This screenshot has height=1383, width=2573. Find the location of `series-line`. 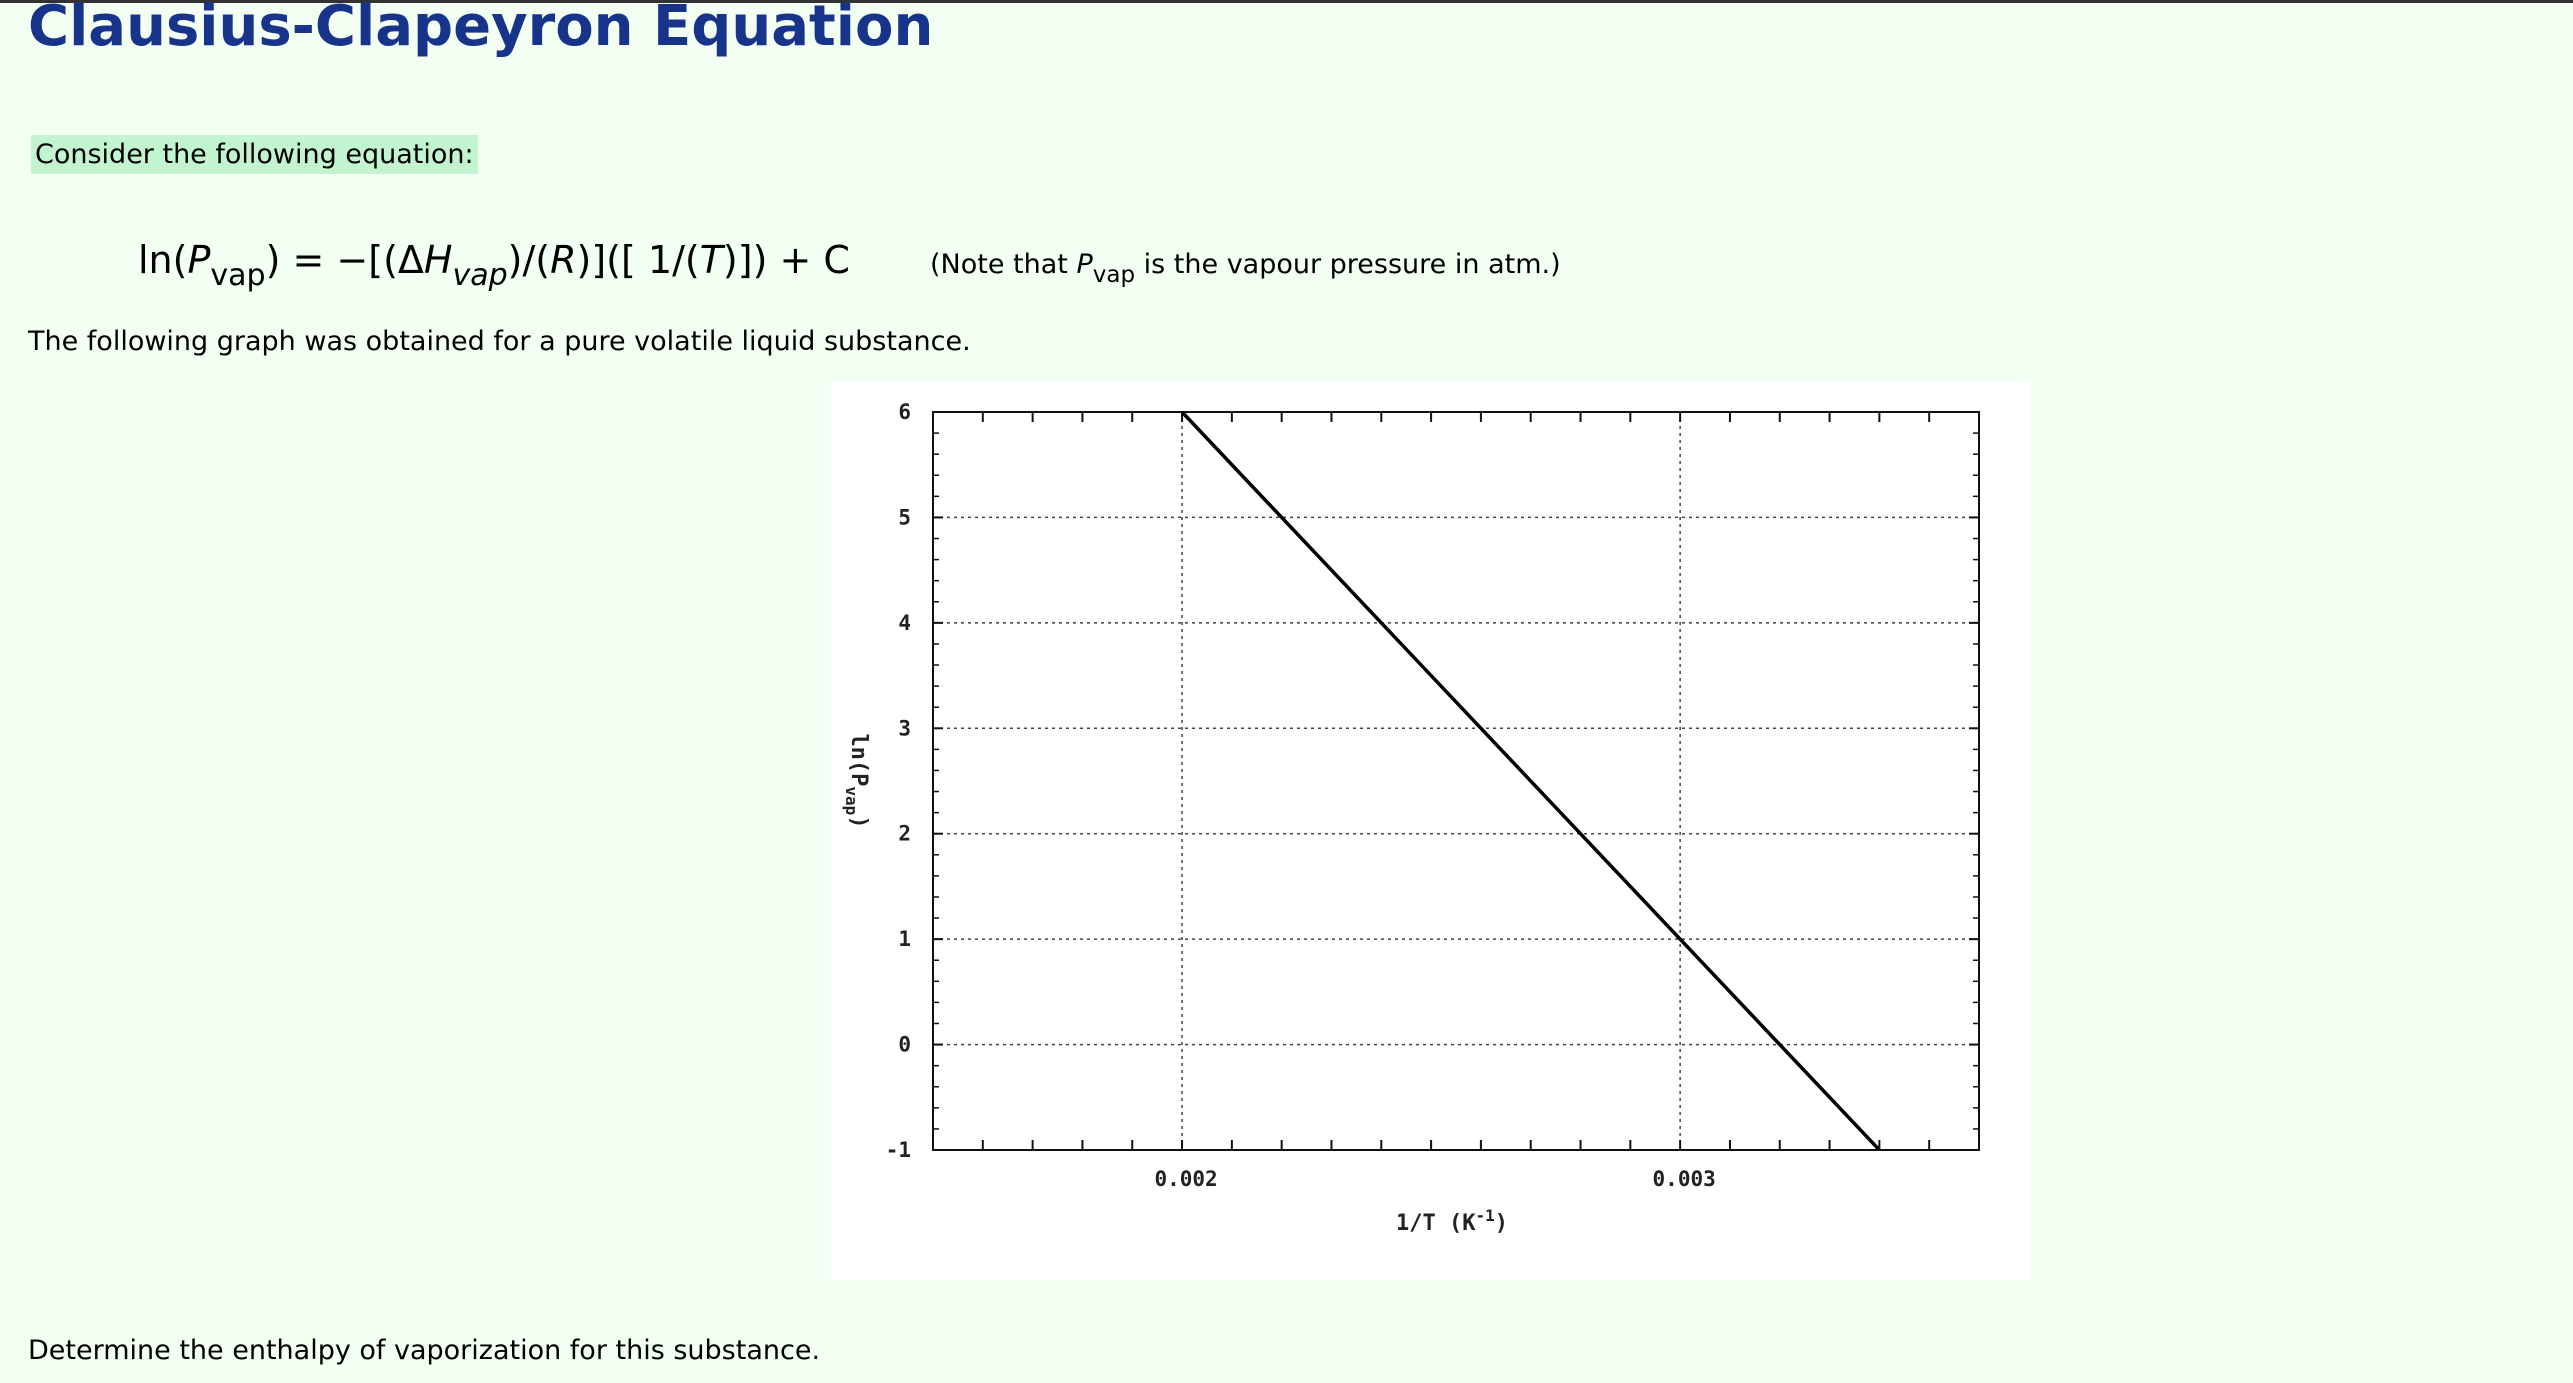

series-line is located at coordinates (1530, 781).